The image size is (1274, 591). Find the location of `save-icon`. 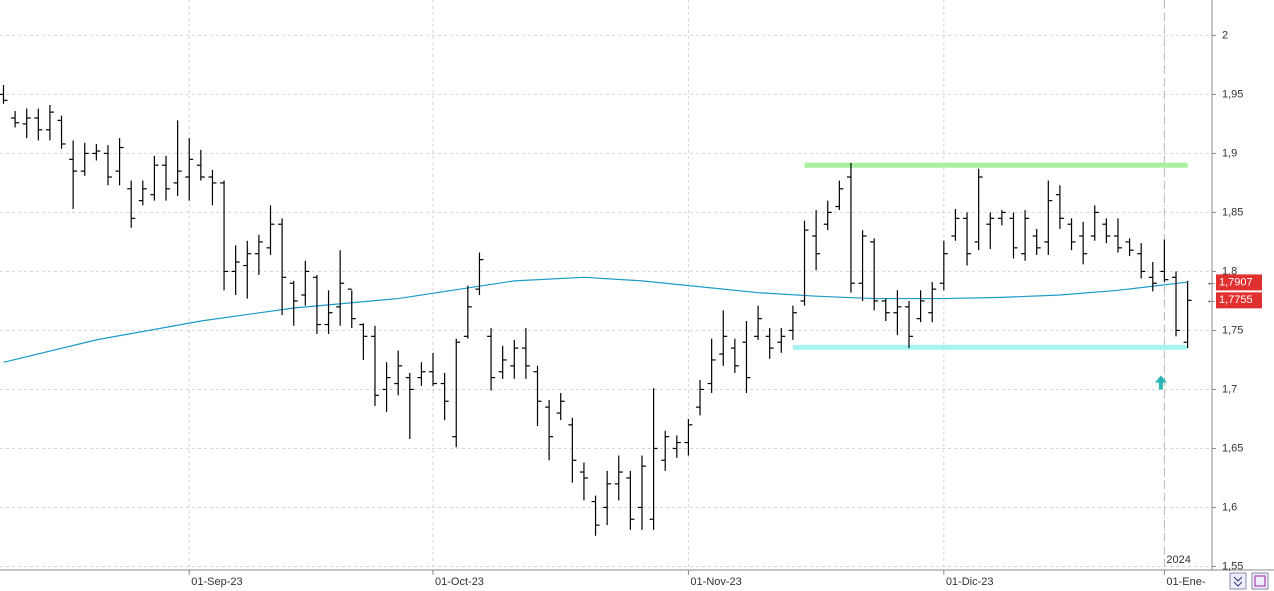

save-icon is located at coordinates (1260, 581).